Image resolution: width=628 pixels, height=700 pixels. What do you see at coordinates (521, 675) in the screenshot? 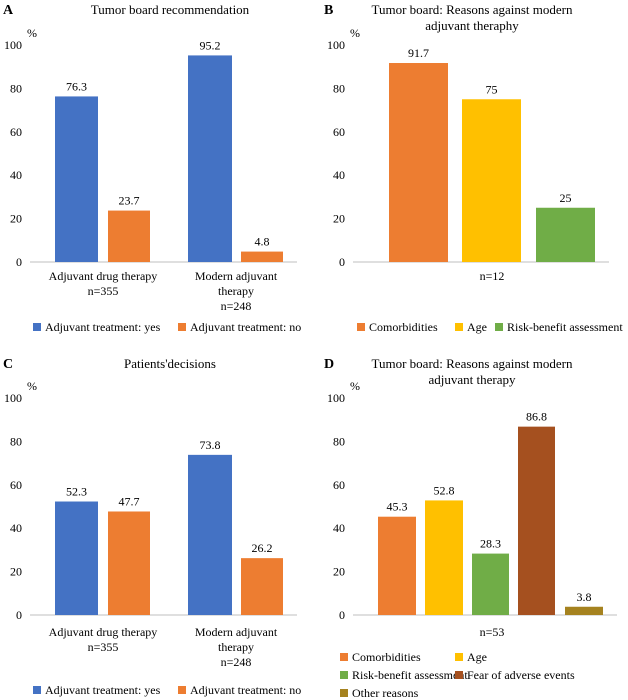
I see `legend-label: Fear of adverse events` at bounding box center [521, 675].